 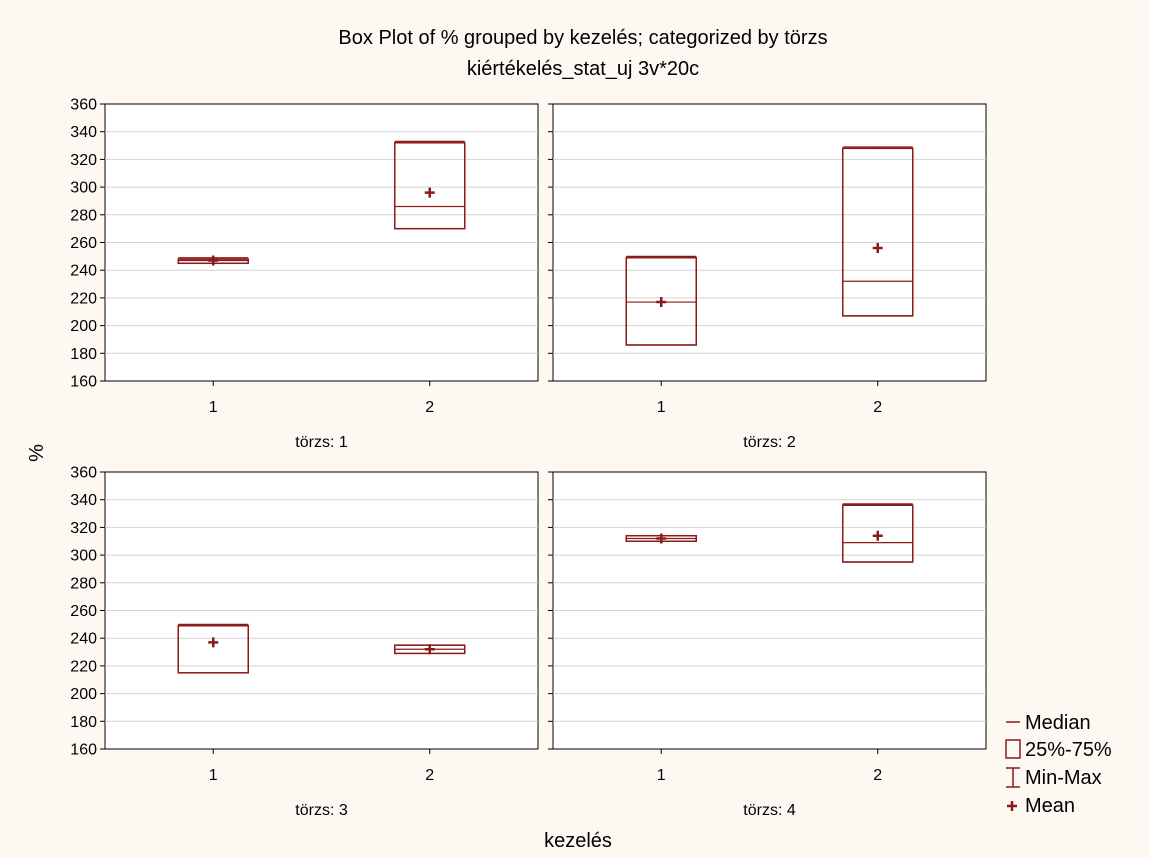 What do you see at coordinates (321, 442) in the screenshot?
I see `panel-label: törzs: 1` at bounding box center [321, 442].